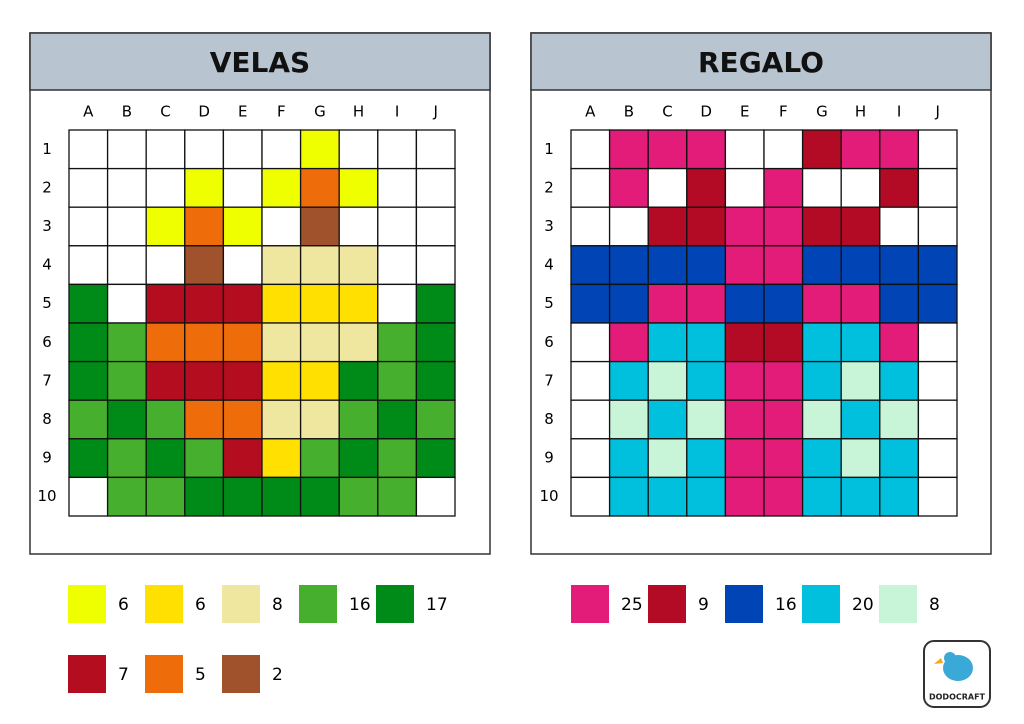 The width and height of the screenshot is (1024, 724). I want to click on row-label: 4, so click(549, 265).